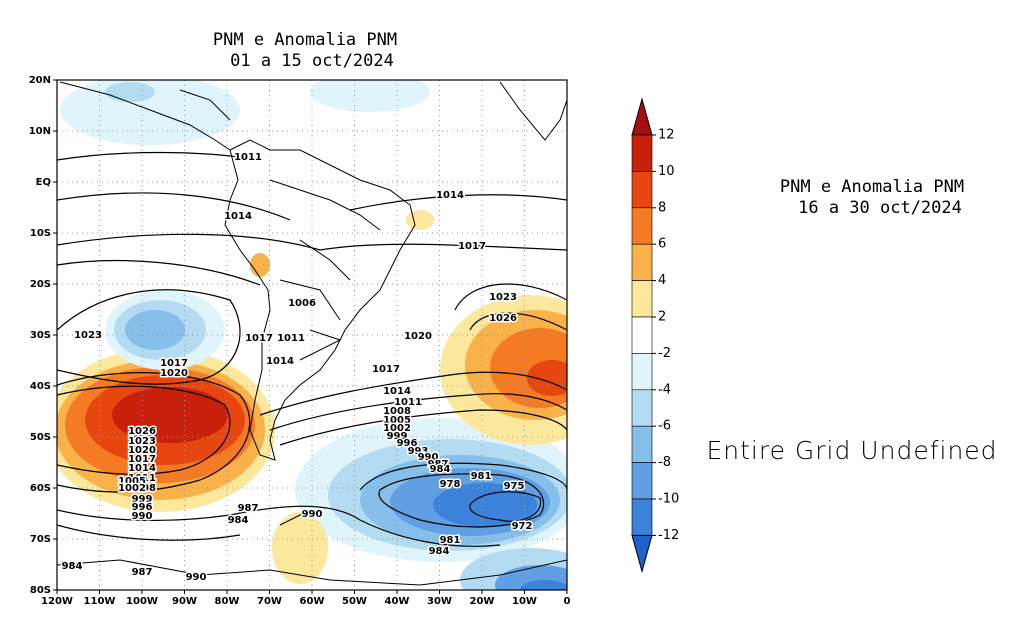 This screenshot has width=1036, height=636. Describe the element at coordinates (40, 539) in the screenshot. I see `y-tick-label: 70S` at that location.